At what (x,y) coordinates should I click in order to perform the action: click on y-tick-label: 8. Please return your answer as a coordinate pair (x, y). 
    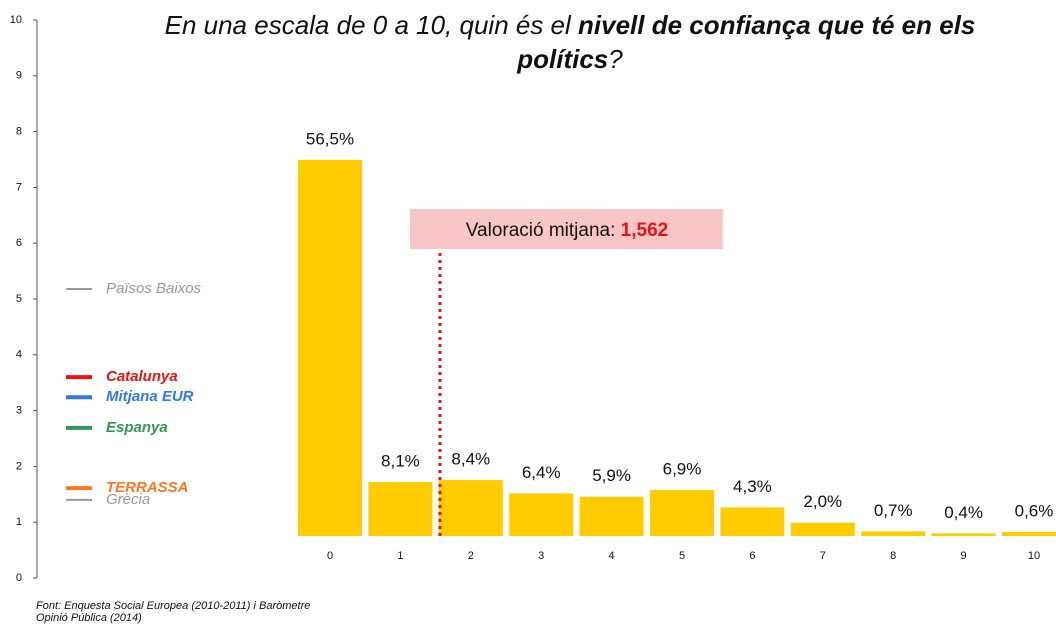
    Looking at the image, I should click on (19, 132).